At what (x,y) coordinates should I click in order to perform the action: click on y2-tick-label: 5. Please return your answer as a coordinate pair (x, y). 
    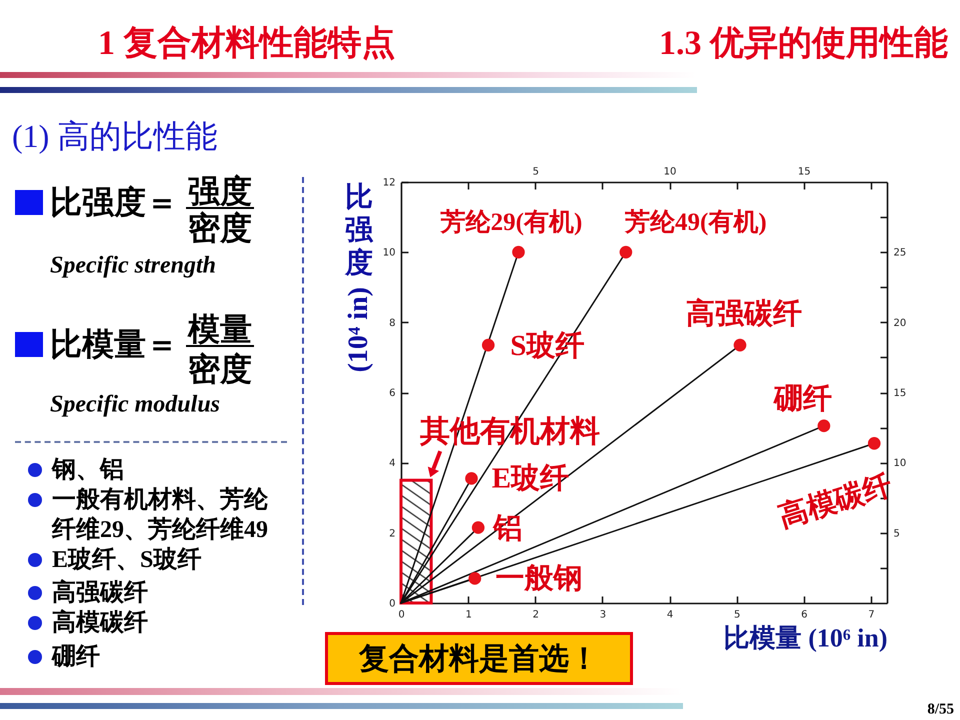
    Looking at the image, I should click on (897, 534).